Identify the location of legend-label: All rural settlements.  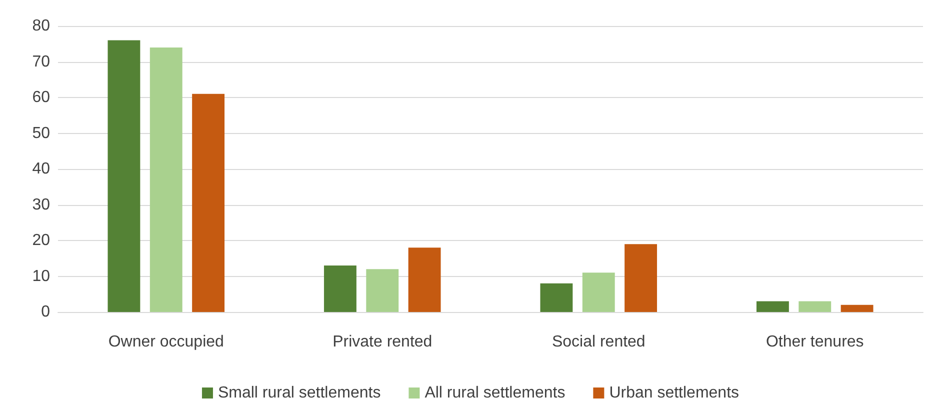
(495, 393).